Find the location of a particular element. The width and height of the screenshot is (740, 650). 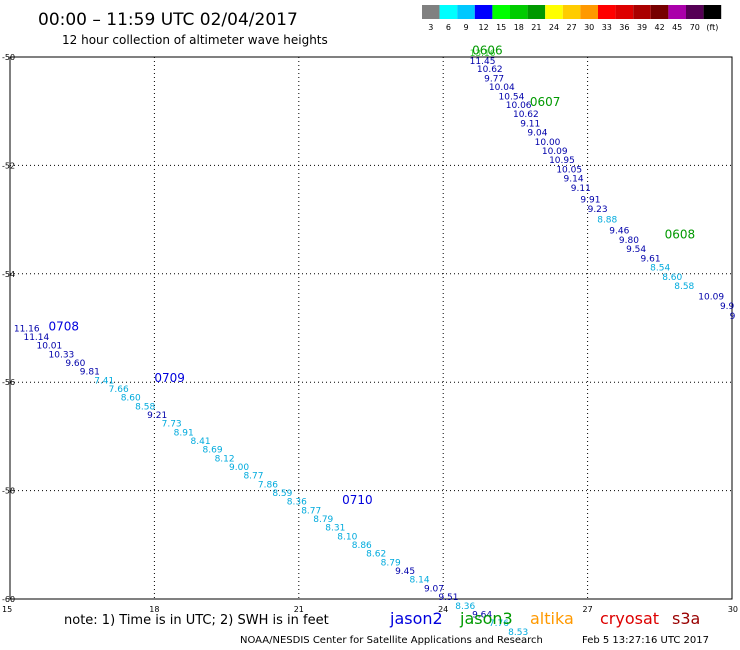

wave-height-value: 9.07 is located at coordinates (434, 589).